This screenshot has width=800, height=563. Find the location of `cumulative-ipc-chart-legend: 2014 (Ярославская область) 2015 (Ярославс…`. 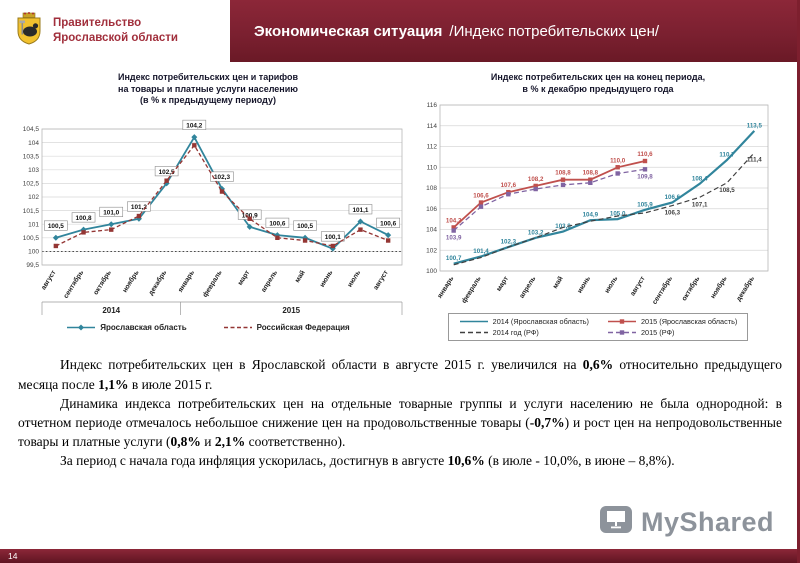

cumulative-ipc-chart-legend: 2014 (Ярославская область) 2015 (Ярославс… is located at coordinates (598, 327).